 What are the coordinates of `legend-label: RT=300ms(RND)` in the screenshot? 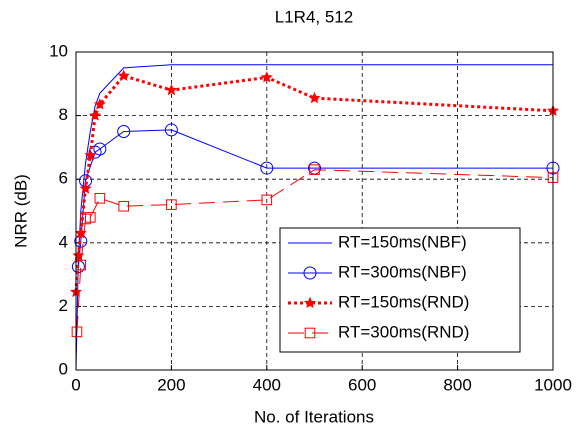 It's located at (403, 331).